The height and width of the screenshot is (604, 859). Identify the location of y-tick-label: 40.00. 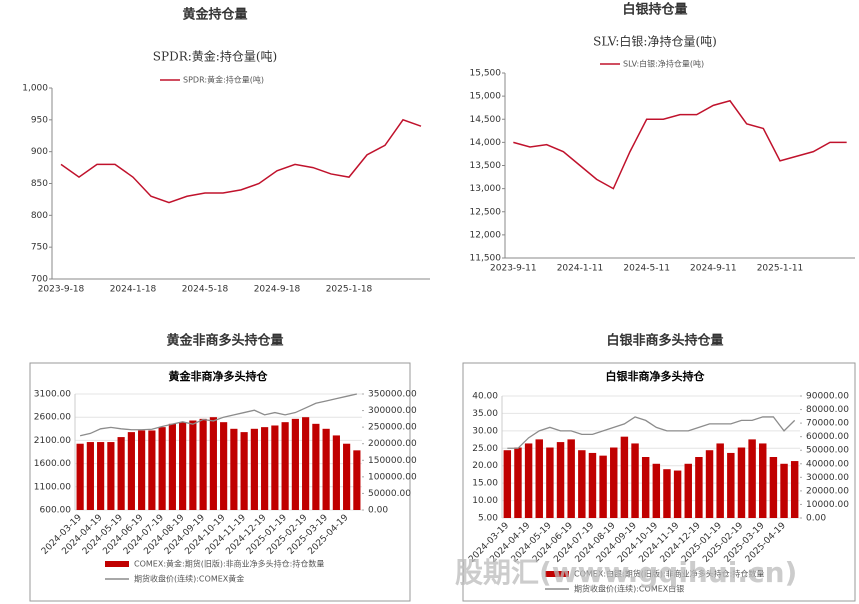
(485, 397).